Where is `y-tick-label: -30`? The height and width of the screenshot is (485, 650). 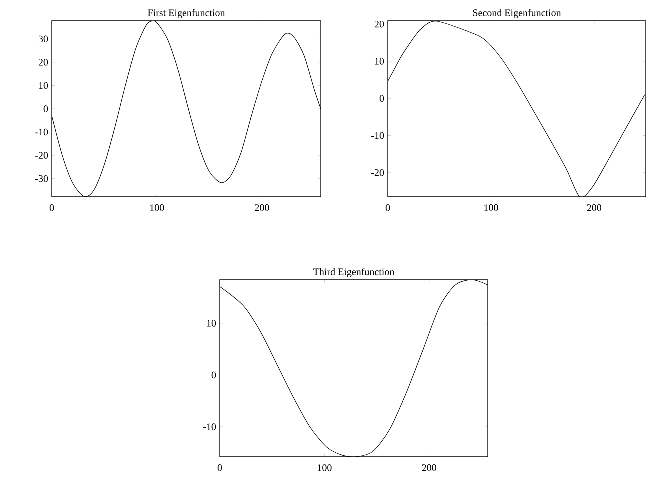 y-tick-label: -30 is located at coordinates (42, 178).